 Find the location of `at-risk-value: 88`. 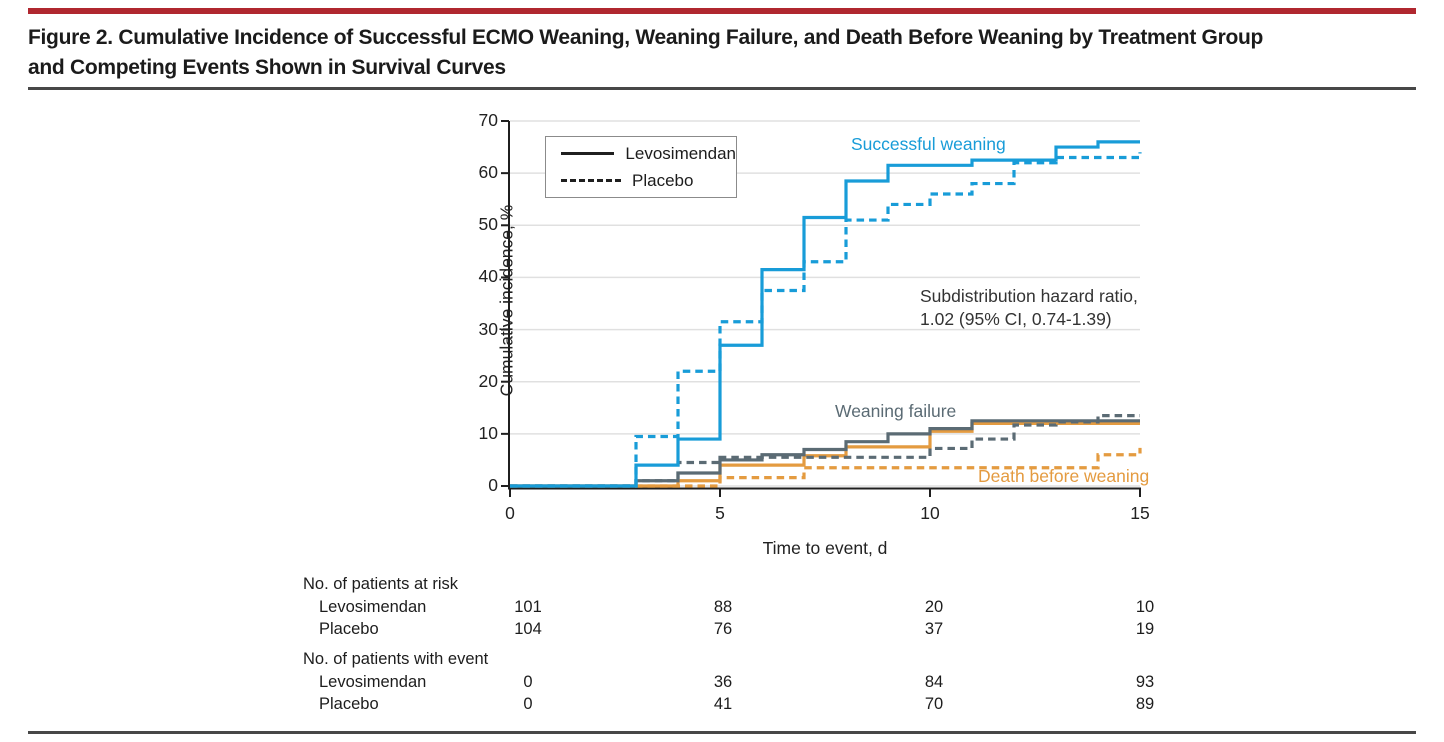

at-risk-value: 88 is located at coordinates (723, 607).